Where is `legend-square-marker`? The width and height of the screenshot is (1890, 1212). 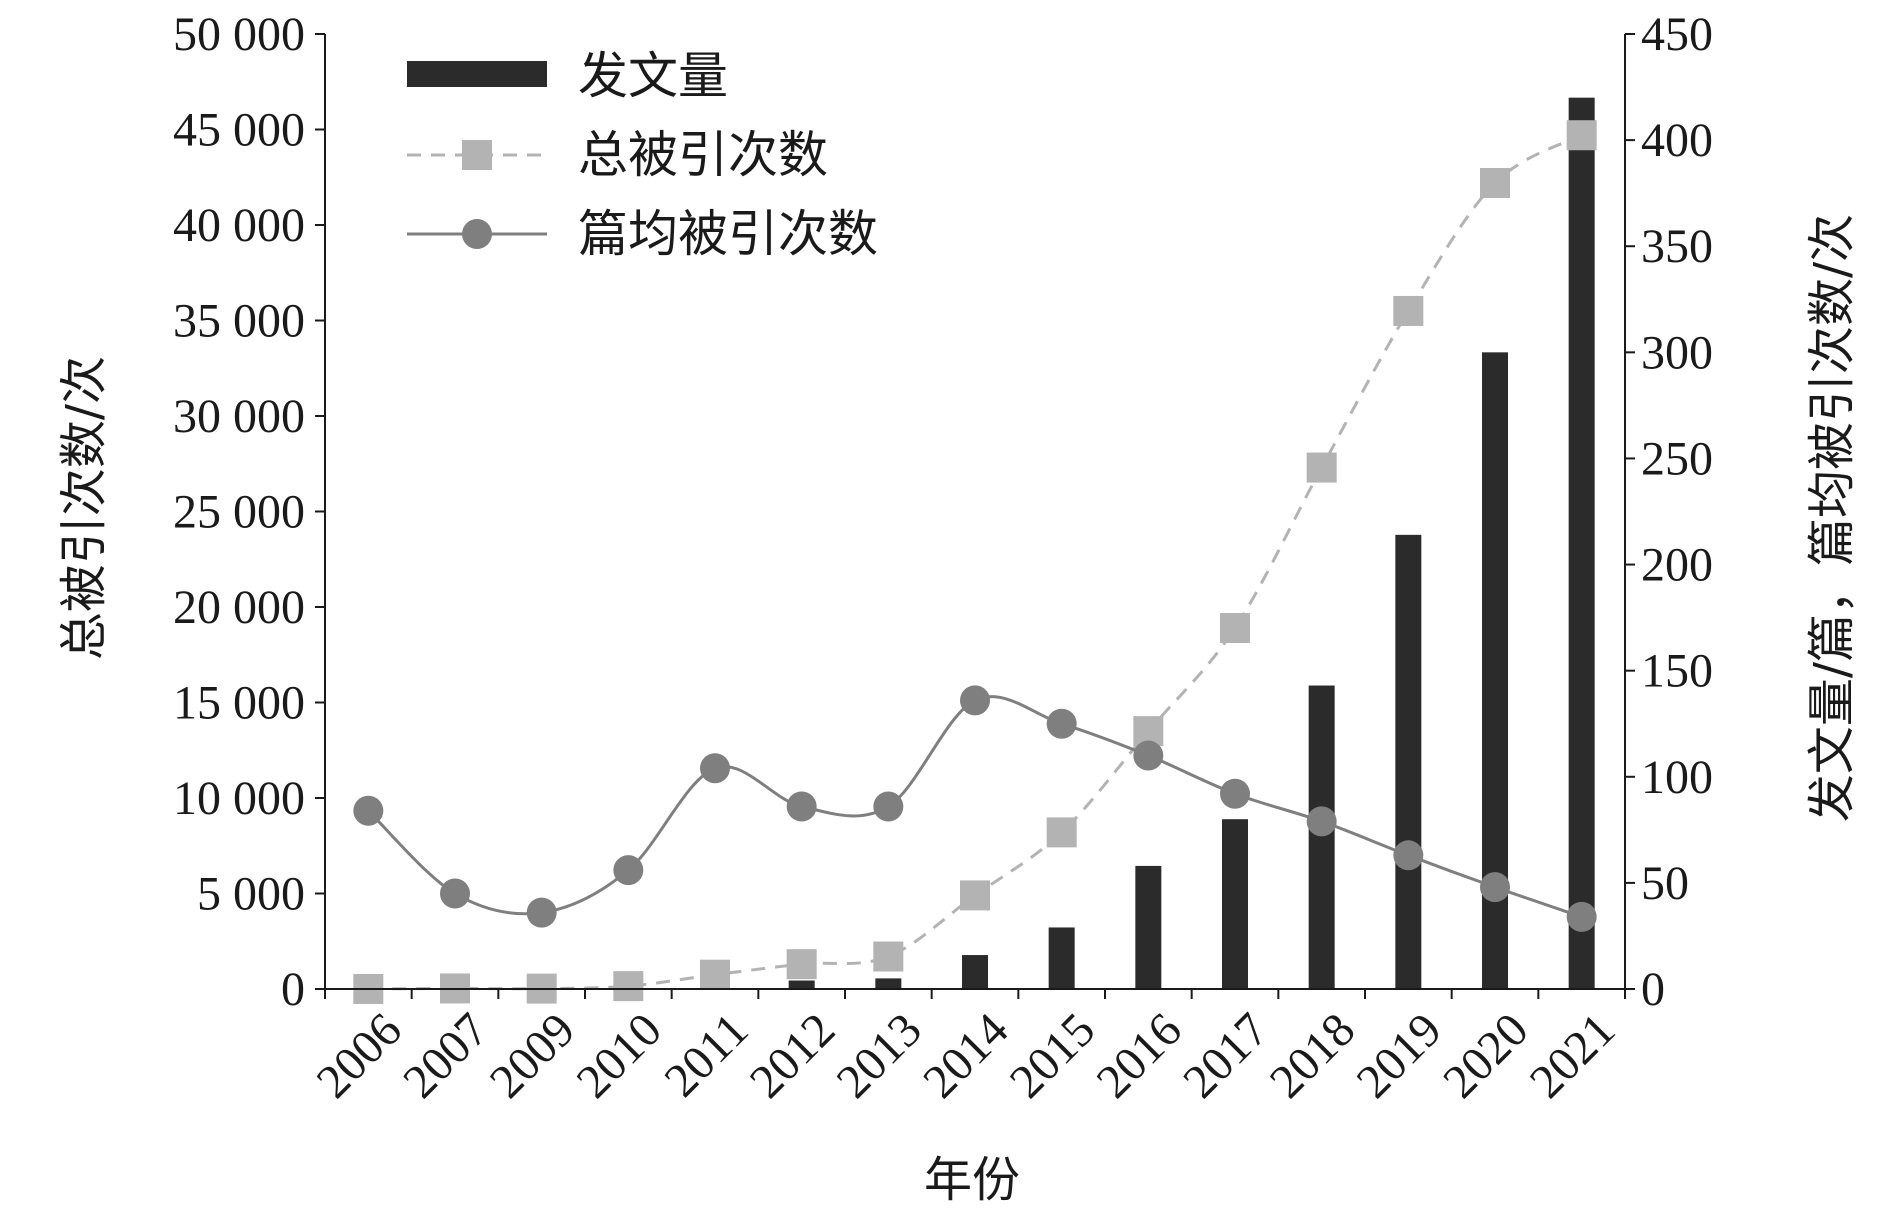 legend-square-marker is located at coordinates (477, 155).